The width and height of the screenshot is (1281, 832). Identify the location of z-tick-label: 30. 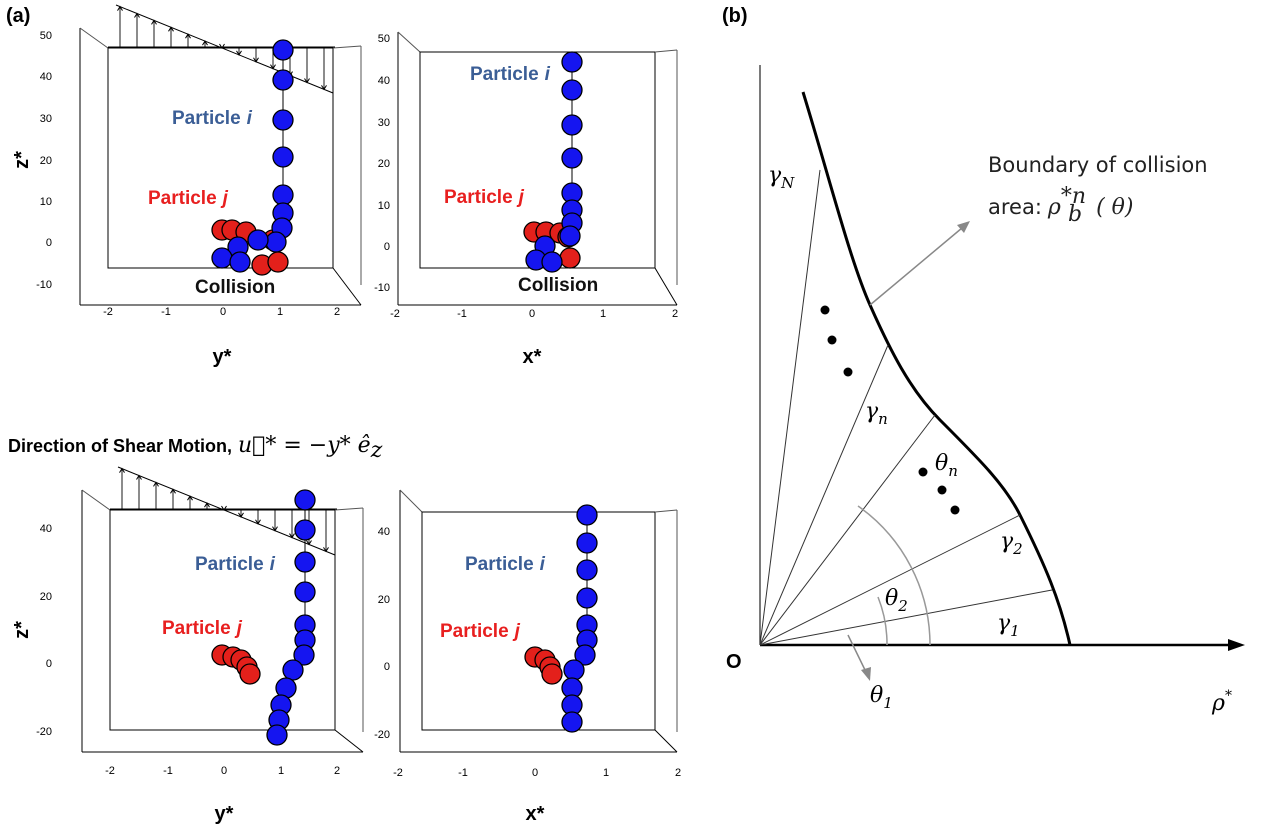
(384, 123).